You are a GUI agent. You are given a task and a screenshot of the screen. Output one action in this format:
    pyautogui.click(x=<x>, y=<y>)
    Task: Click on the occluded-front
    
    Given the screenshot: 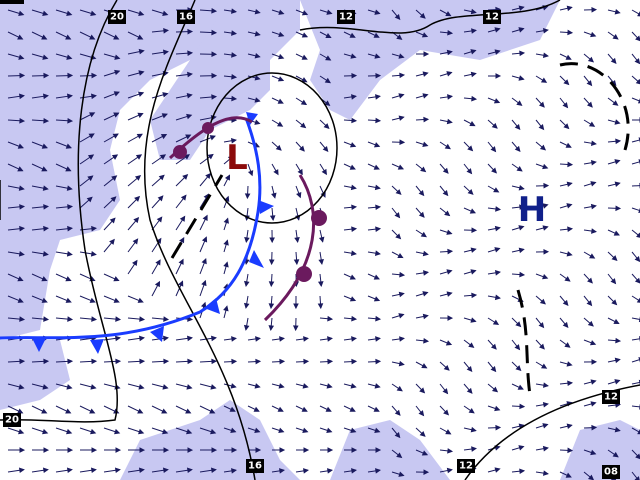 What is the action you would take?
    pyautogui.click(x=247, y=219)
    